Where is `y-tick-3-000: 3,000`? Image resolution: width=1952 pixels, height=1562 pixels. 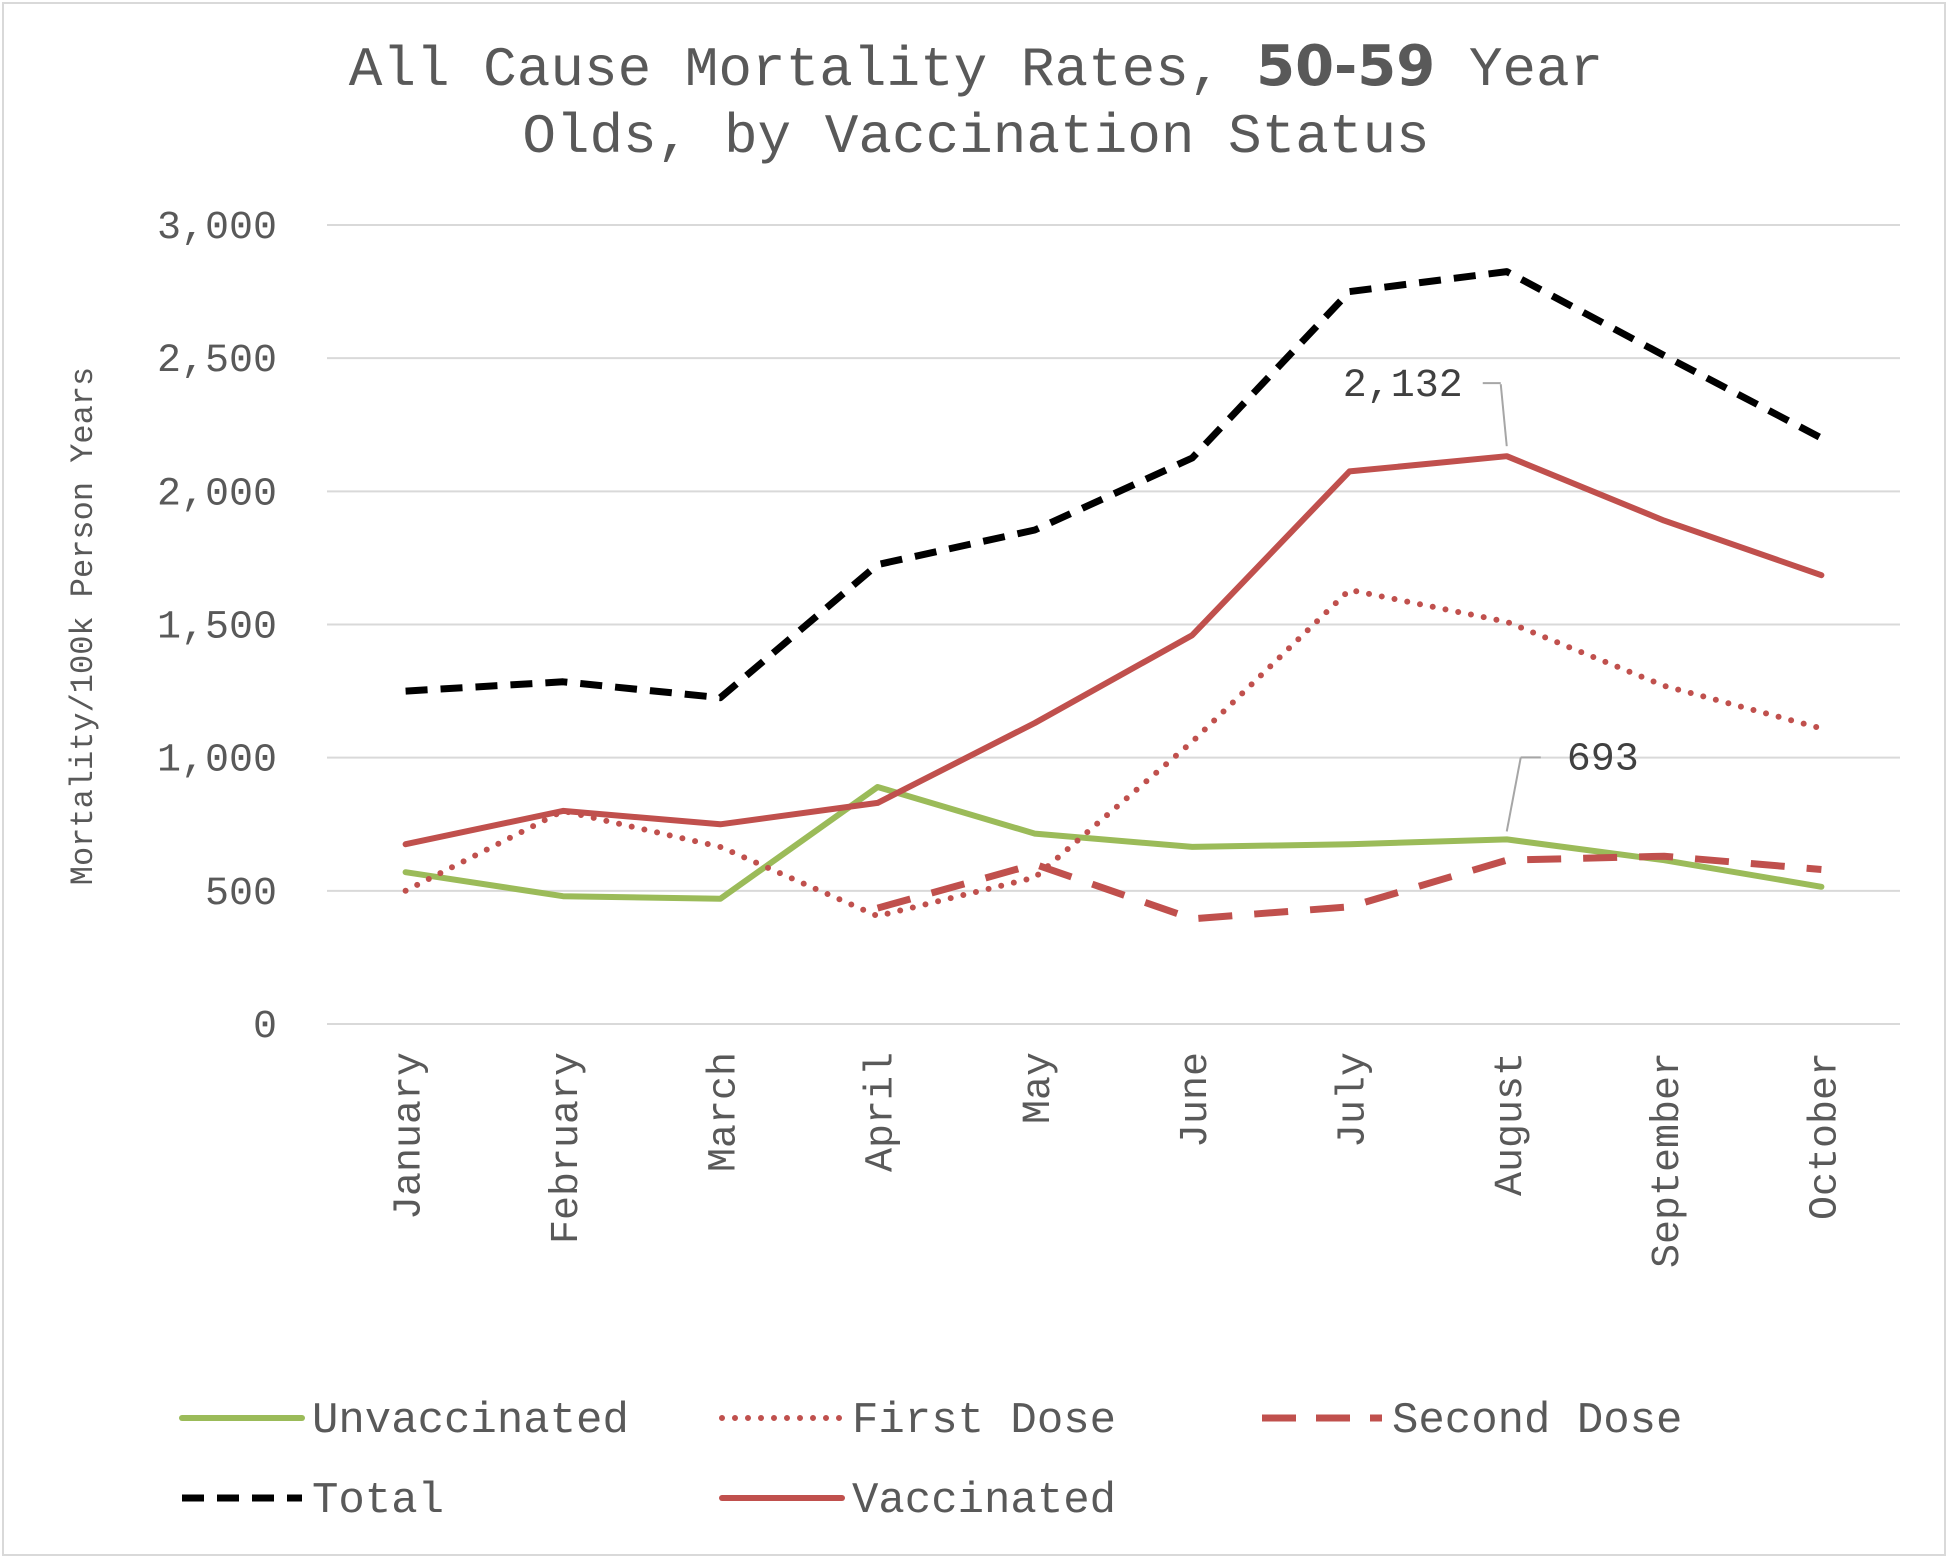
y-tick-3-000: 3,000 is located at coordinates (217, 228).